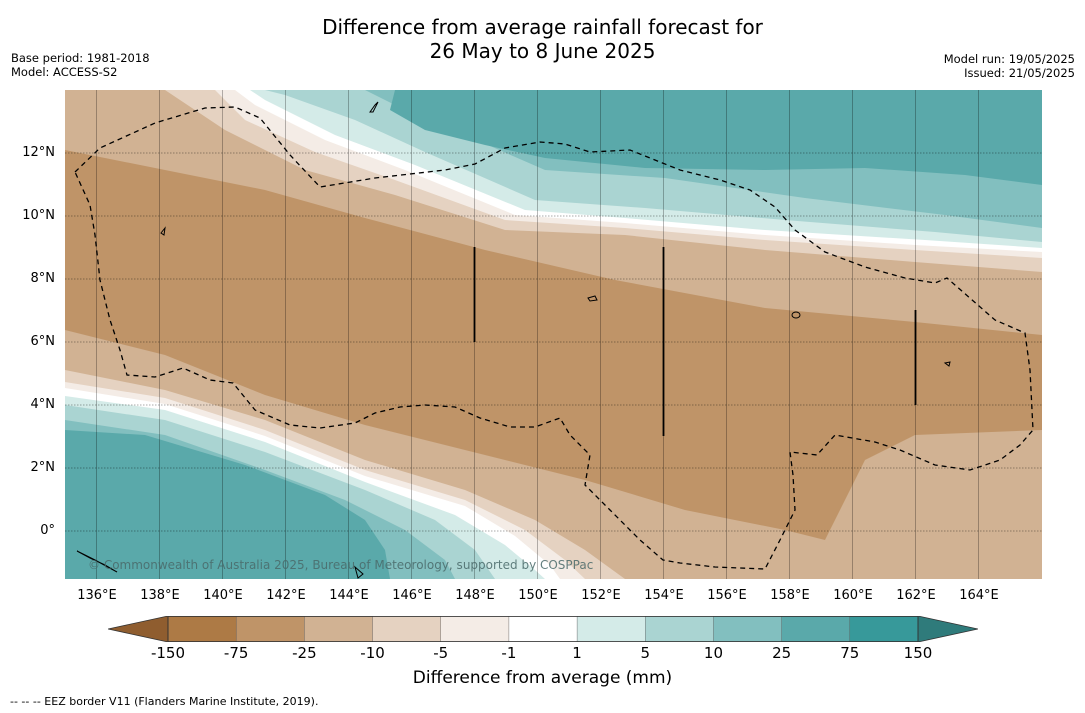 This screenshot has width=1085, height=713. I want to click on lat-label-6n: 6°N, so click(43, 341).